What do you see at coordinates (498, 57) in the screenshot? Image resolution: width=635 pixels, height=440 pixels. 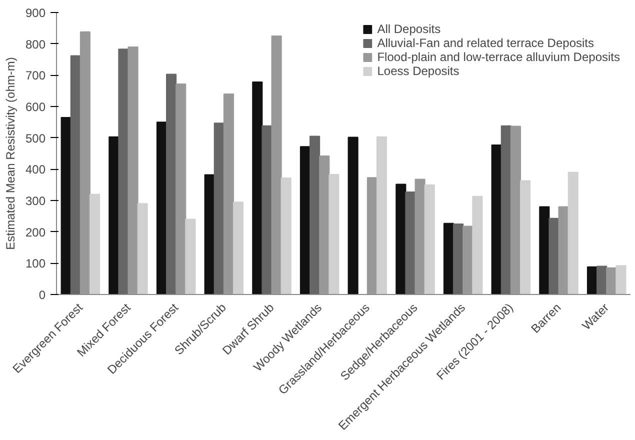 I see `legend-label: Flood-plain and low-terrace alluvium Deposits` at bounding box center [498, 57].